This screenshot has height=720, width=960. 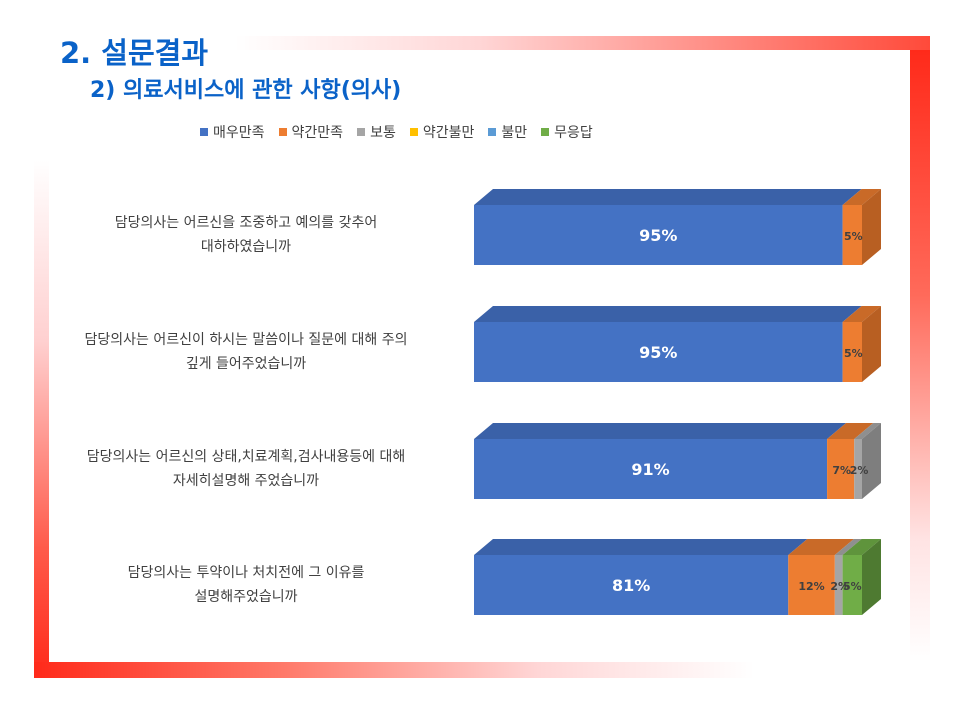 What do you see at coordinates (246, 247) in the screenshot?
I see `category-label-line: 대하하였습니까` at bounding box center [246, 247].